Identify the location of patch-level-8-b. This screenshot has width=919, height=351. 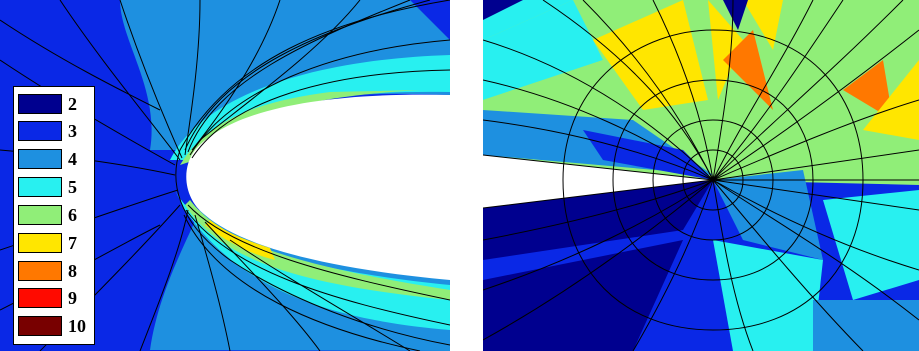
(868, 90).